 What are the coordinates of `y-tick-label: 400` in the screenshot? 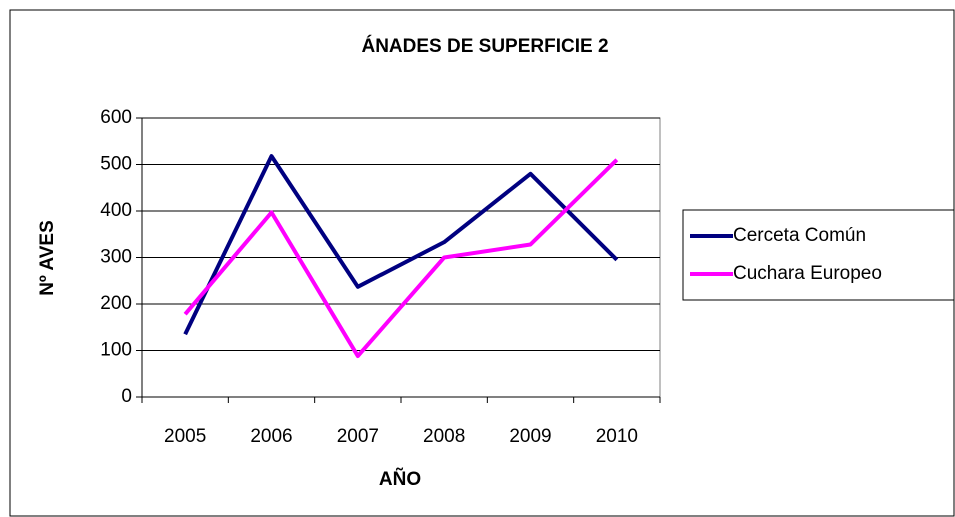 It's located at (116, 210).